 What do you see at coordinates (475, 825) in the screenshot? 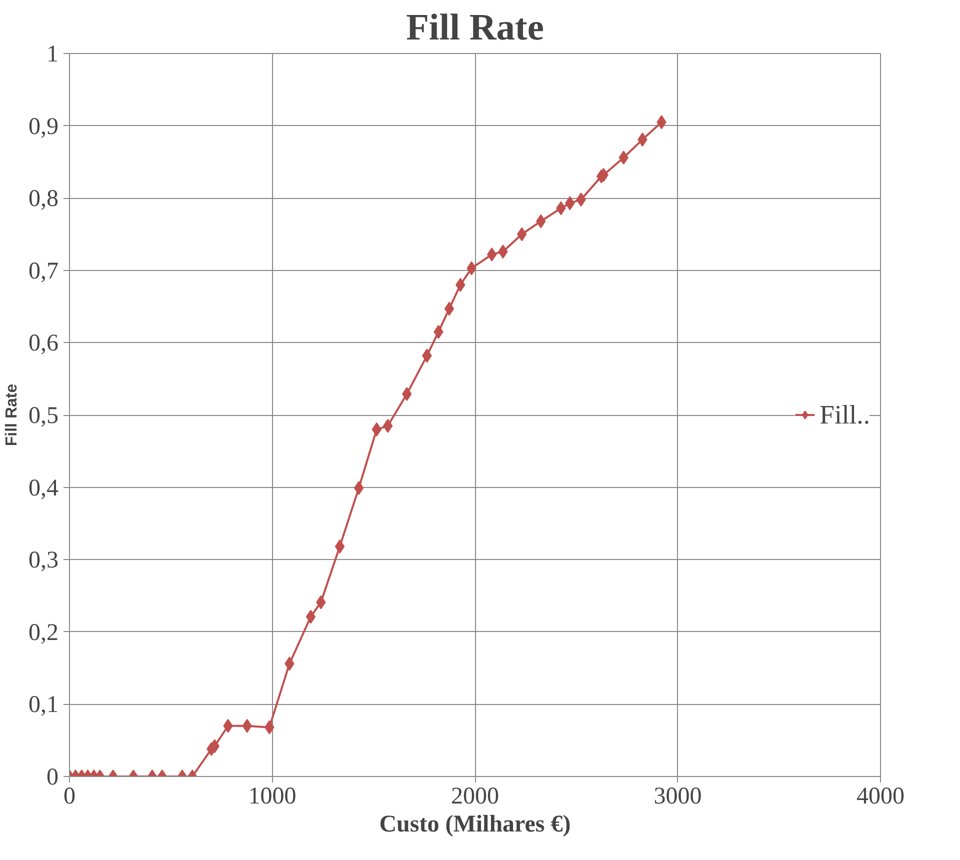
I see `x-axis-title: Custo (Milhares €)` at bounding box center [475, 825].